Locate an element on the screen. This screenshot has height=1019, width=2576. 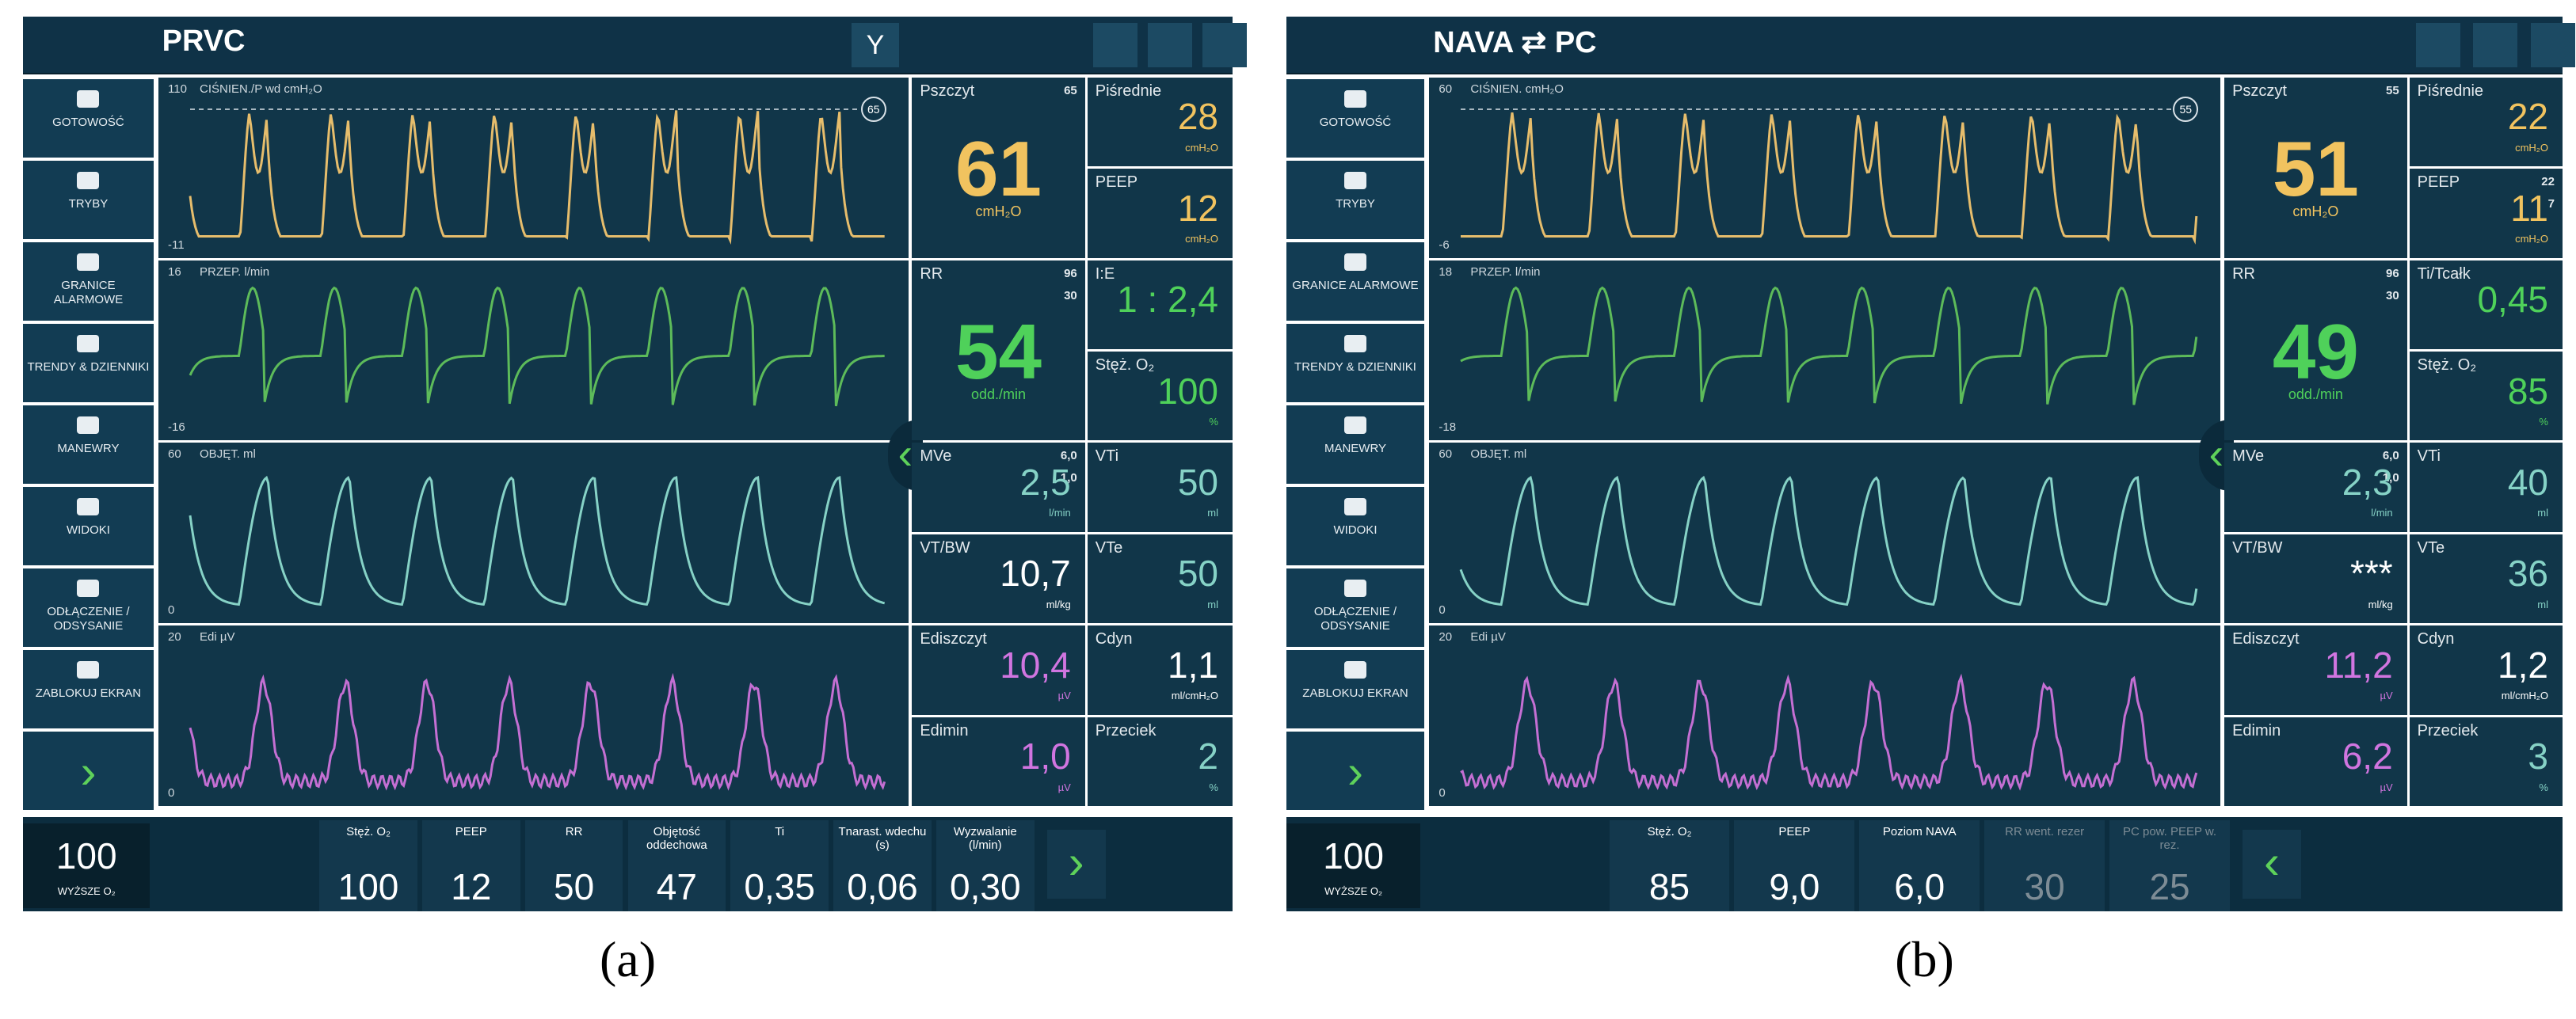
readout: VT/BW *** ml/kg is located at coordinates (2316, 579).